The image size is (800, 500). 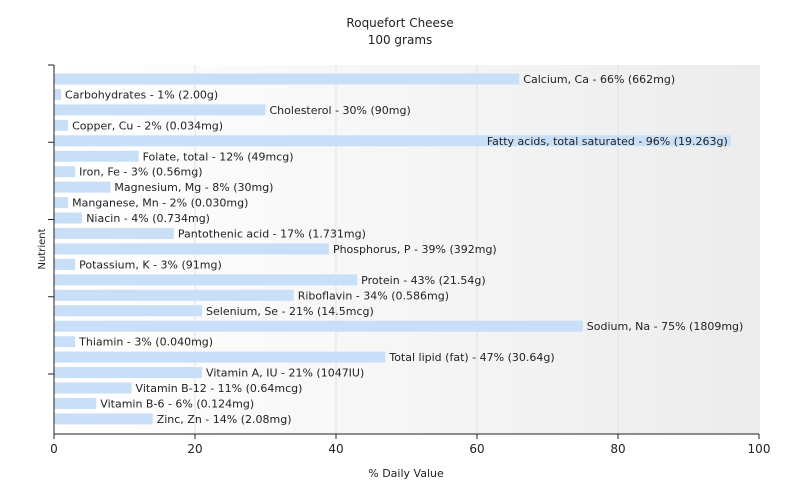 What do you see at coordinates (399, 23) in the screenshot?
I see `chart-title: Roquefort Cheese` at bounding box center [399, 23].